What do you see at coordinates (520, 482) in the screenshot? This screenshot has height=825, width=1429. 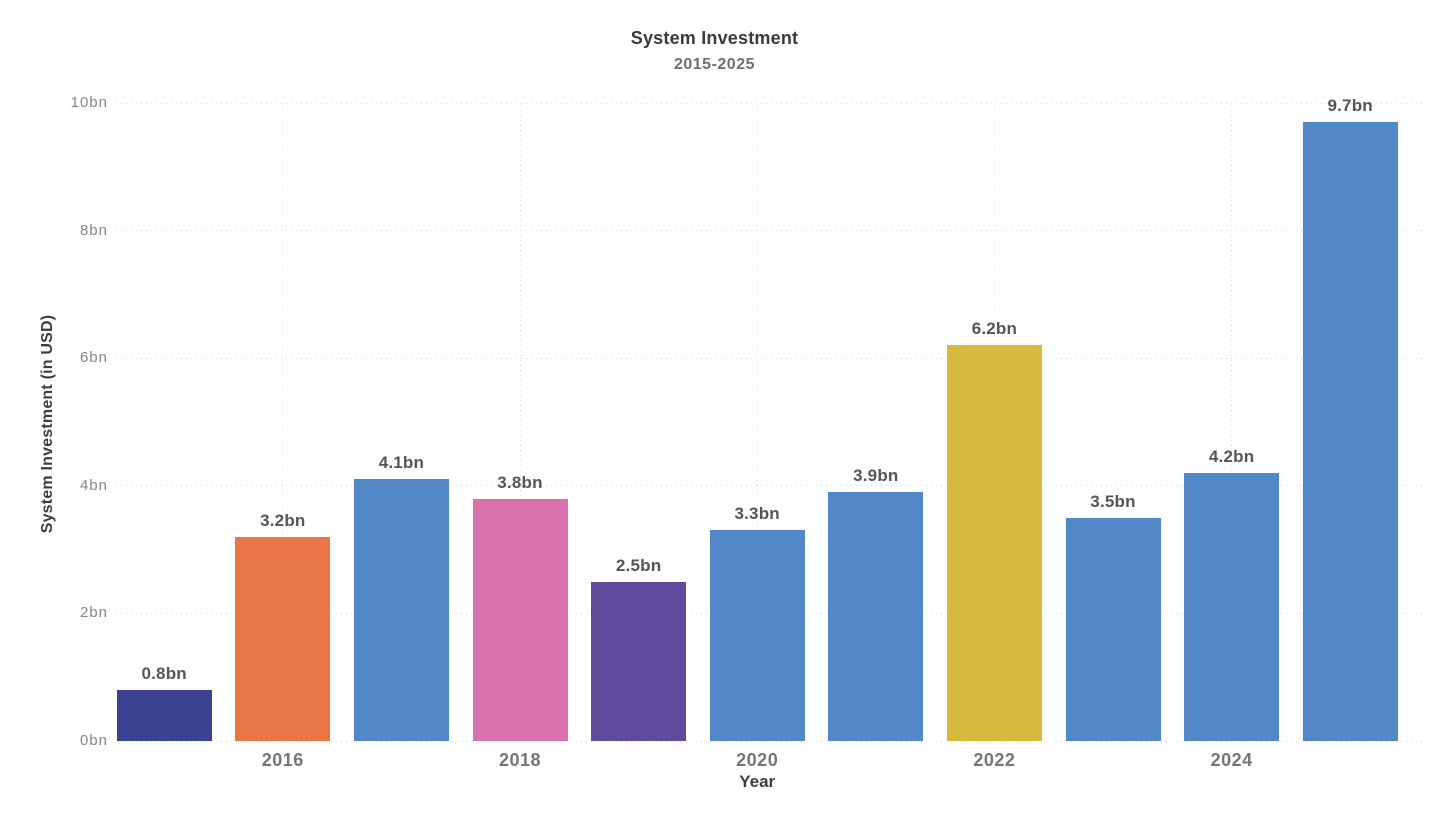 I see `bar-value-label-2018: 3.8bn` at bounding box center [520, 482].